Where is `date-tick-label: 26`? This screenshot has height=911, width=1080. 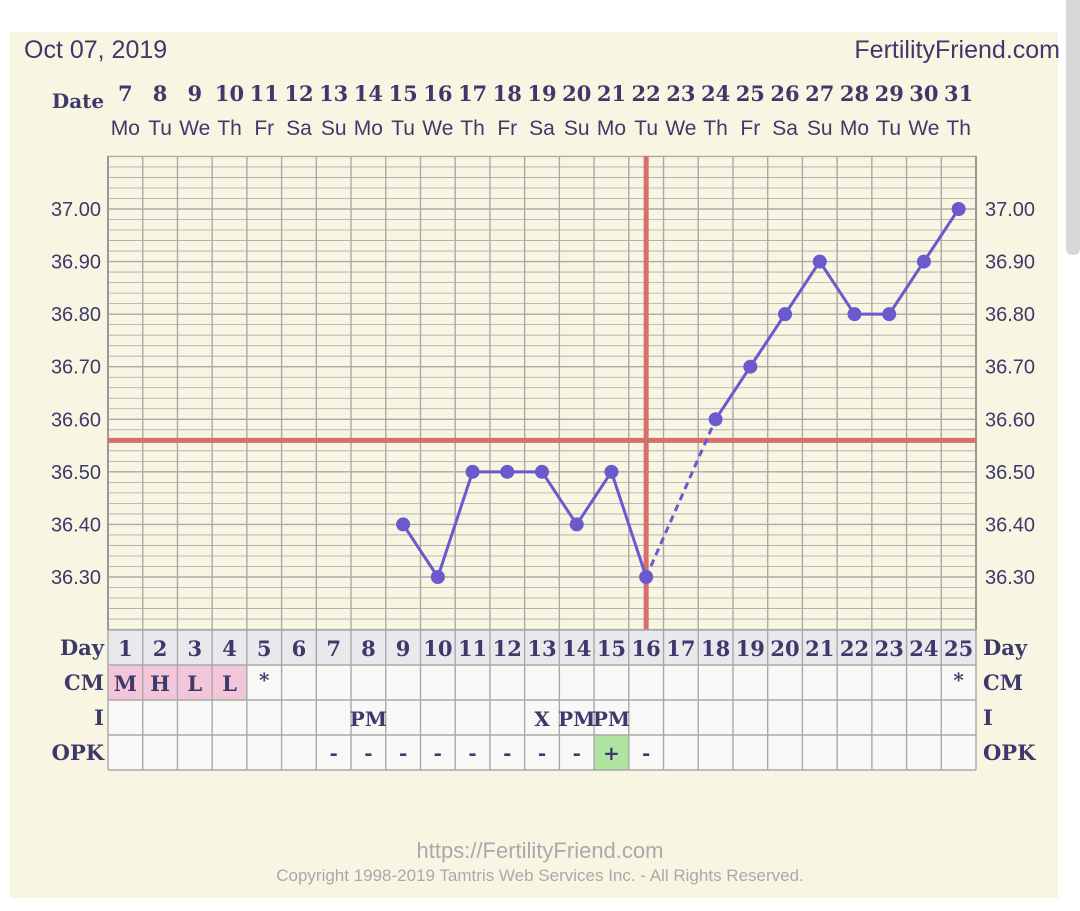 date-tick-label: 26 is located at coordinates (784, 93).